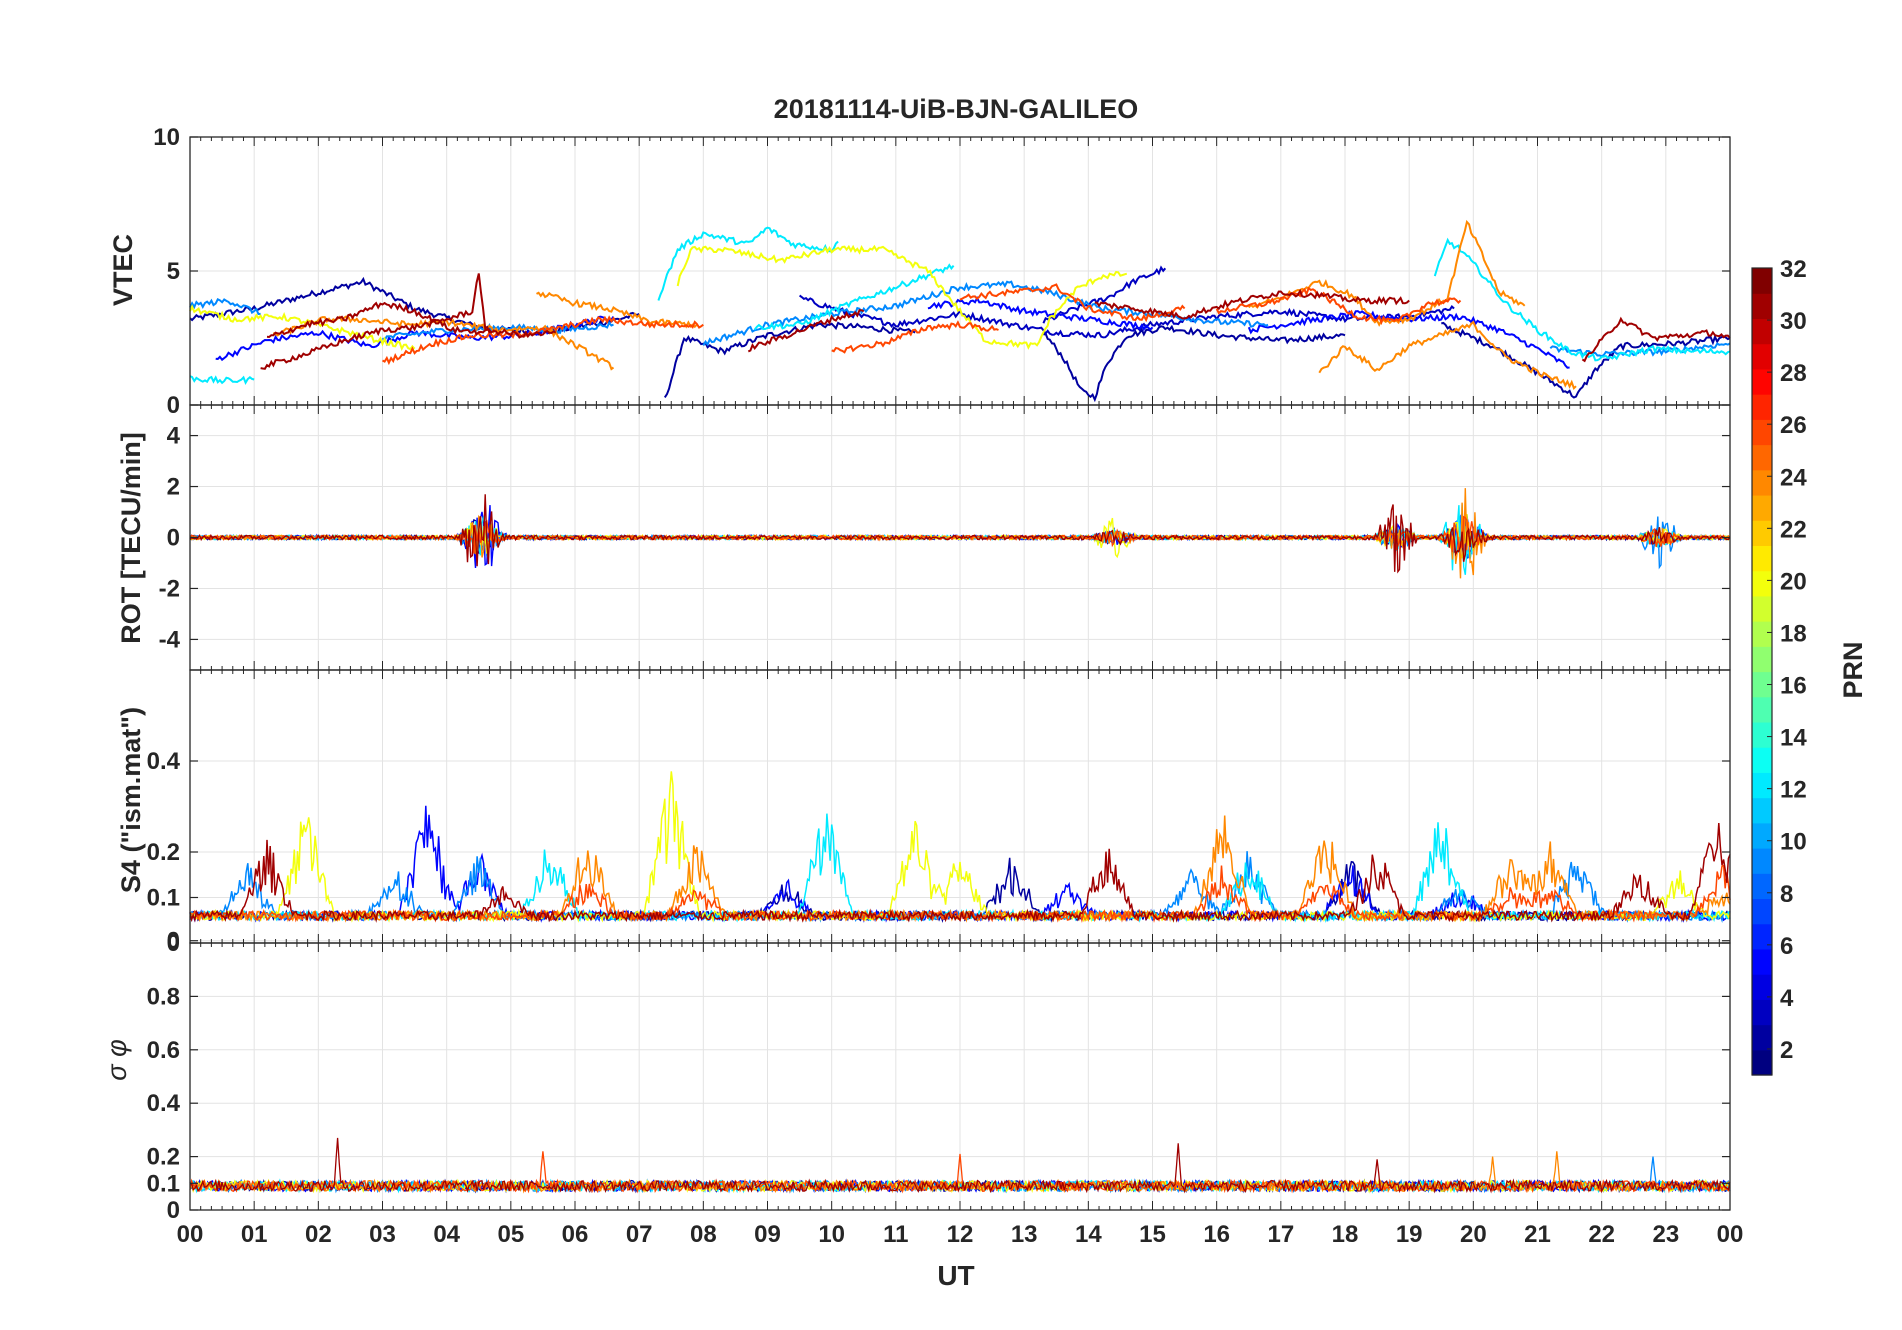 This screenshot has width=1902, height=1330. I want to click on x-tick-label: 02, so click(318, 1234).